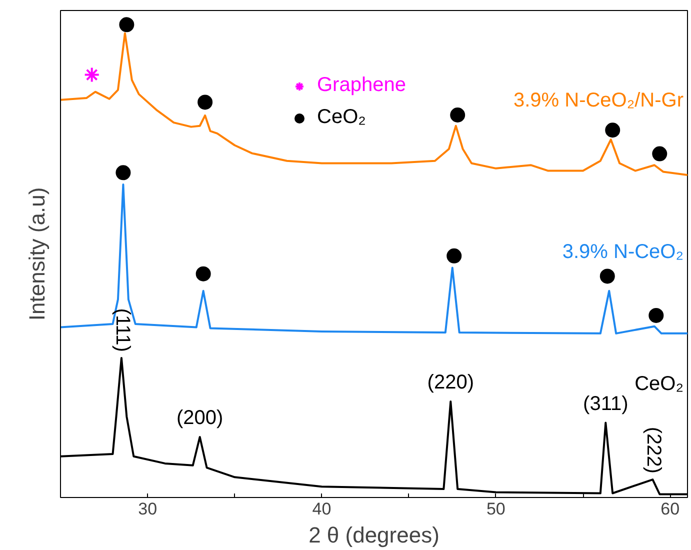 Image resolution: width=691 pixels, height=550 pixels. What do you see at coordinates (374, 535) in the screenshot?
I see `x-axis-title: 2 θ (degrees)` at bounding box center [374, 535].